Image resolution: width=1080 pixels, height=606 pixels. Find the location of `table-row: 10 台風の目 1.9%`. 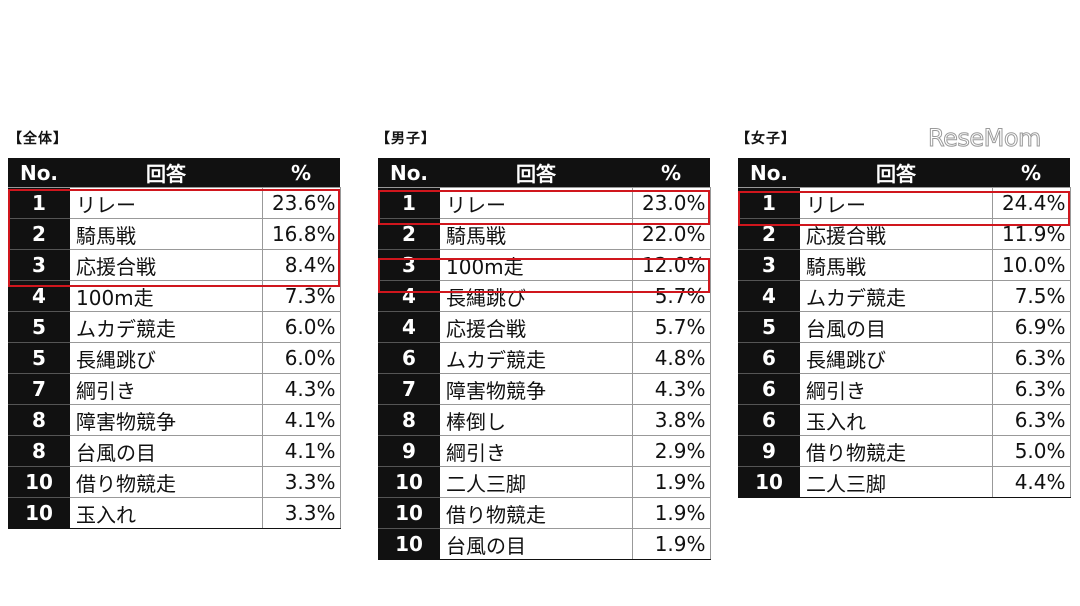

table-row: 10 台風の目 1.9% is located at coordinates (544, 544).